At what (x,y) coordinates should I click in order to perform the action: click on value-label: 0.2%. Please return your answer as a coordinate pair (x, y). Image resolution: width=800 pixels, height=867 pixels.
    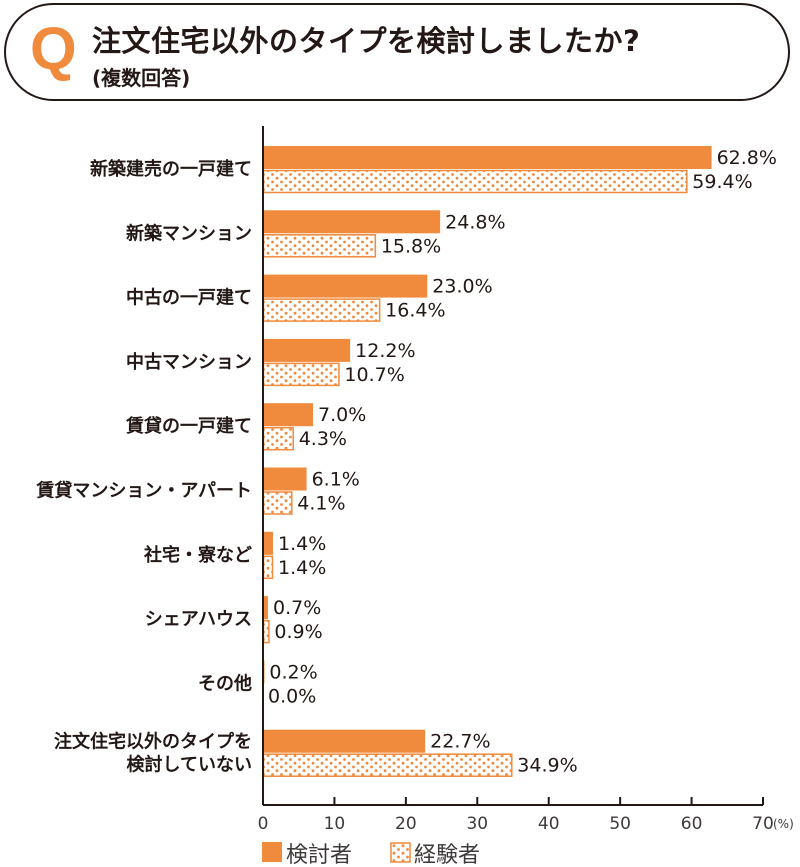
    Looking at the image, I should click on (293, 672).